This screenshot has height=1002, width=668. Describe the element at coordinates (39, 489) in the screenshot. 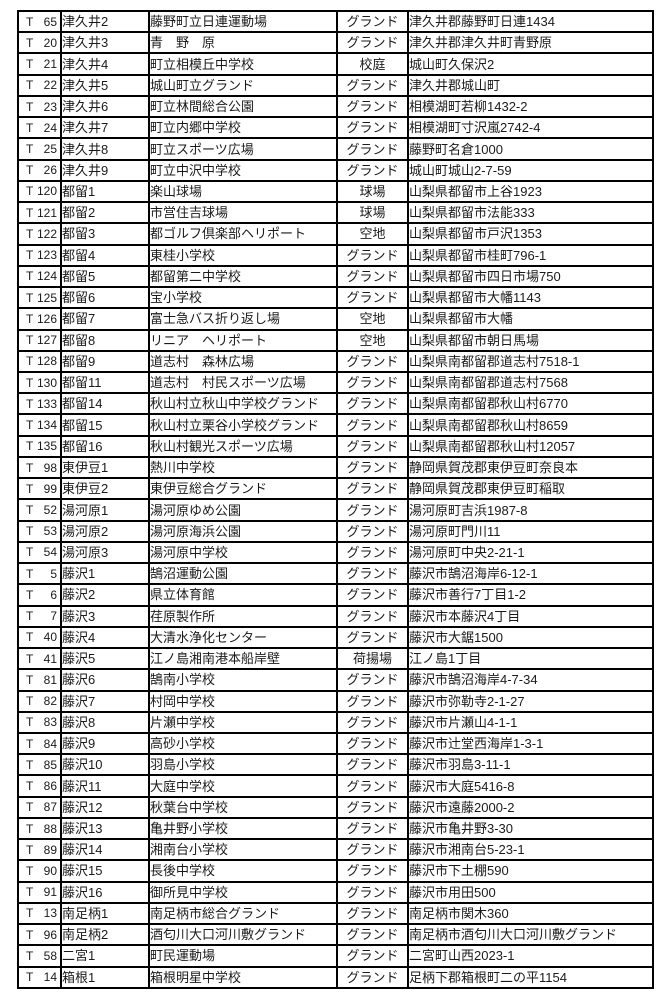

I see `code-number-cell: T 99` at that location.